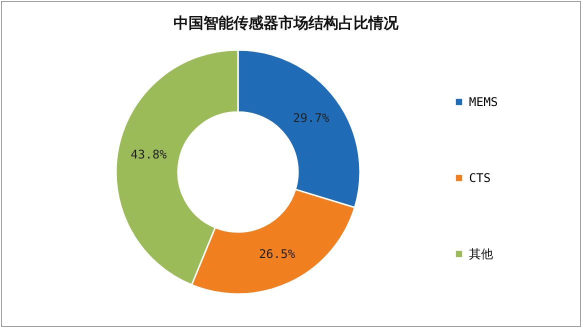 The image size is (581, 327). Describe the element at coordinates (149, 154) in the screenshot. I see `data-label: 43.8%` at that location.